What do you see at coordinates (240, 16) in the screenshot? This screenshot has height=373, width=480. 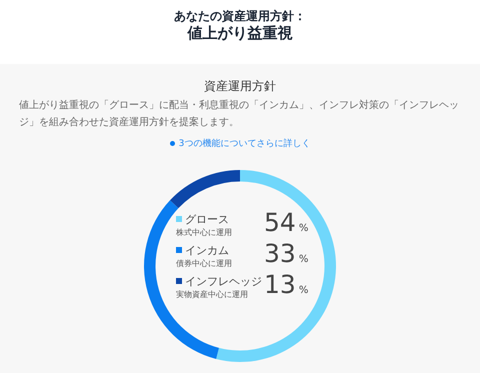 I see `chart-title: あなたの資産運用方針：` at bounding box center [240, 16].